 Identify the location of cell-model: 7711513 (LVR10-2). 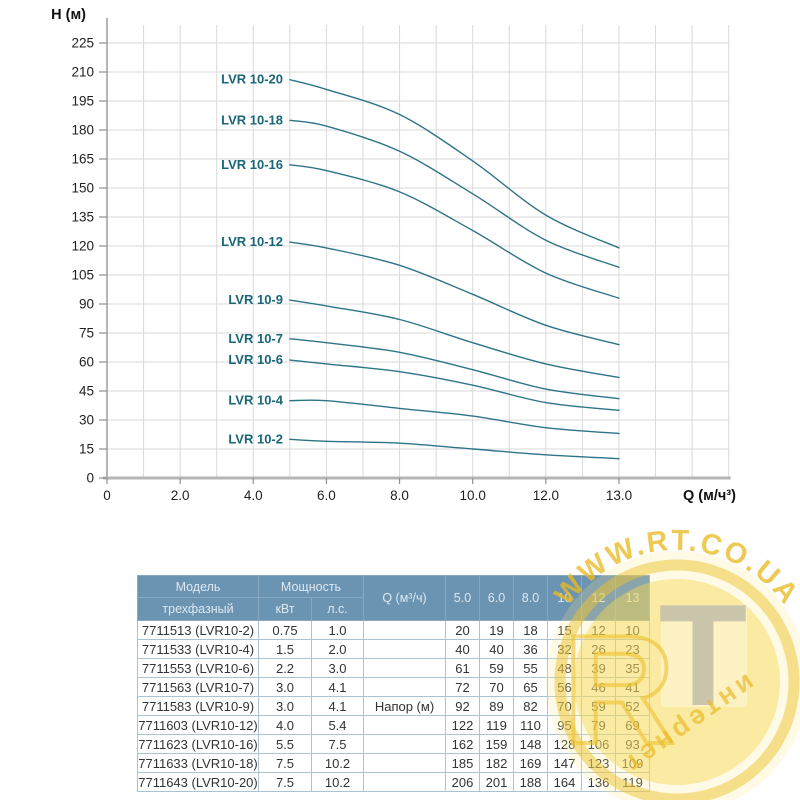
(198, 630).